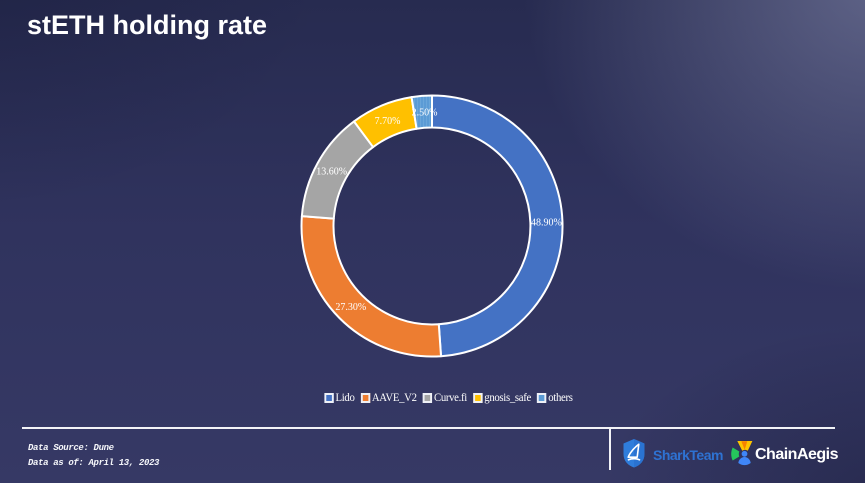  What do you see at coordinates (546, 223) in the screenshot?
I see `svg-text: 48.90%` at bounding box center [546, 223].